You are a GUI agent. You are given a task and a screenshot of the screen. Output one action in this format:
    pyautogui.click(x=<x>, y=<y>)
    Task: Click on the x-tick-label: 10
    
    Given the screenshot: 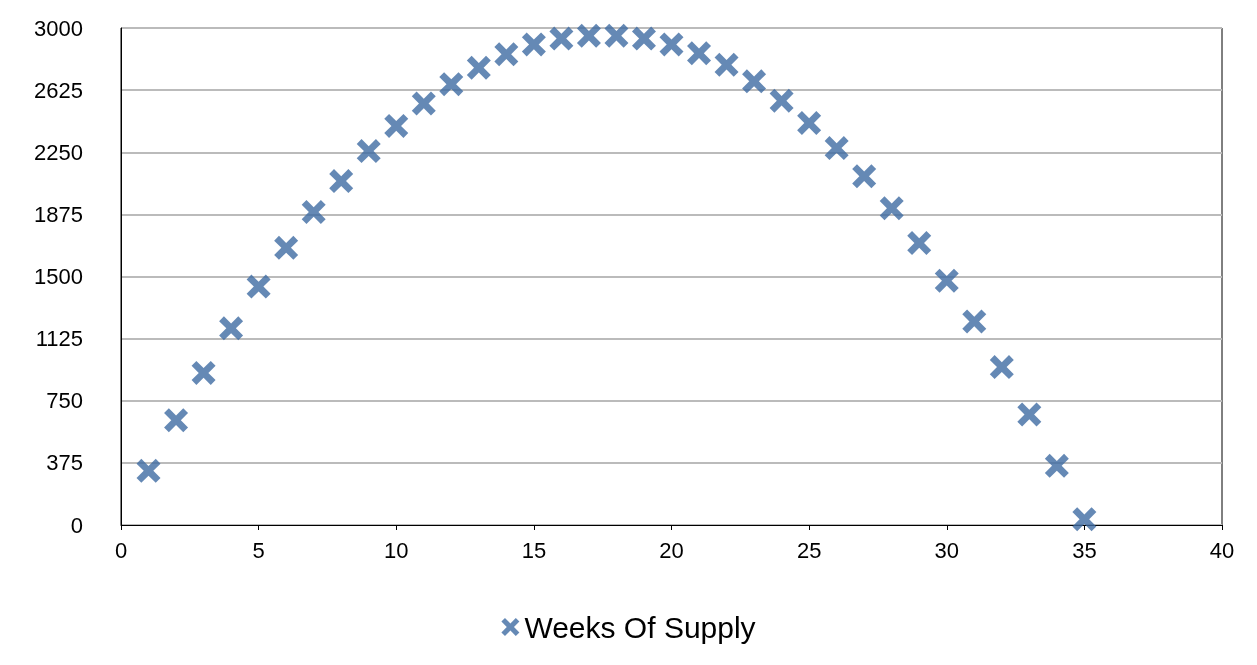 What is the action you would take?
    pyautogui.click(x=396, y=550)
    